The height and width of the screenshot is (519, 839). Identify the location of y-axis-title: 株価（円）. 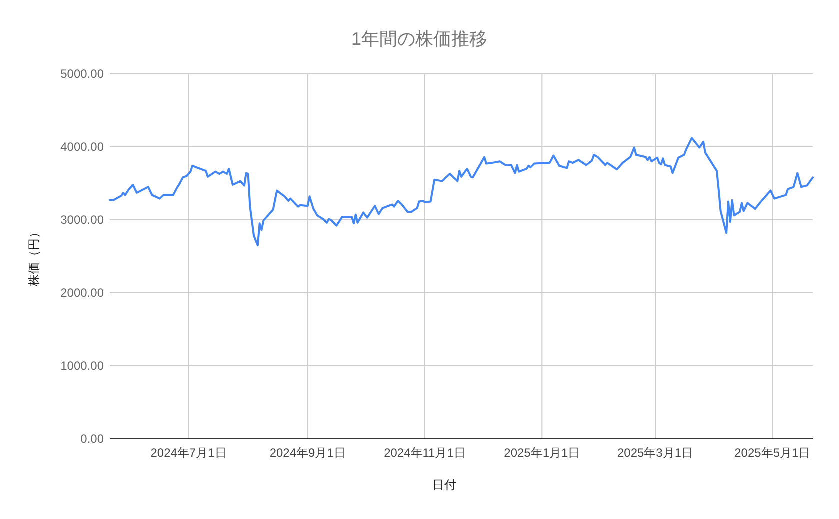
(34, 257).